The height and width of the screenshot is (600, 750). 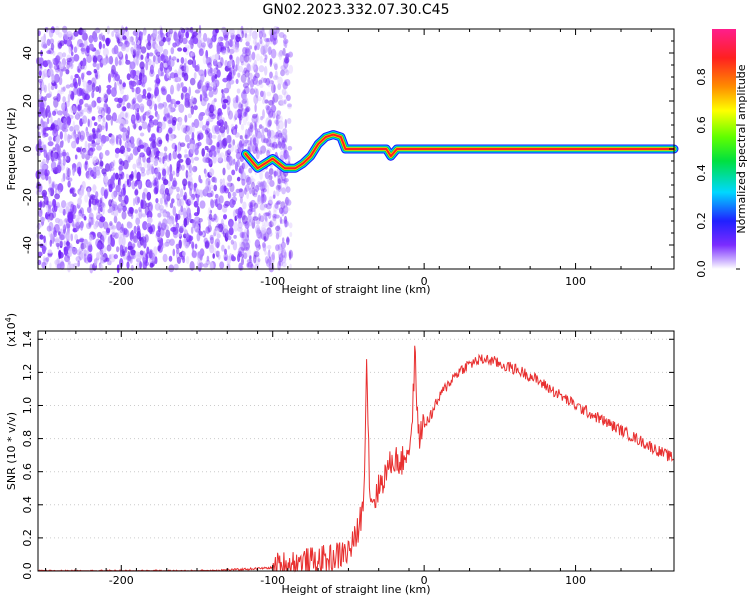 What do you see at coordinates (701, 125) in the screenshot?
I see `colorbar-tick-label: 0.6` at bounding box center [701, 125].